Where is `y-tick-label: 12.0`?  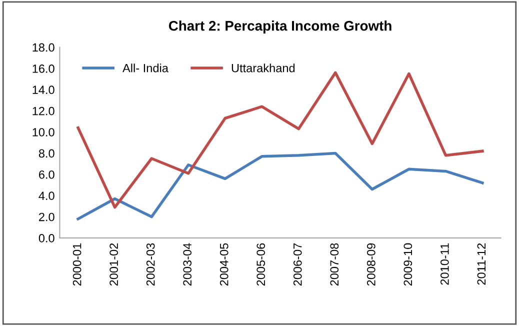
y-tick-label: 12.0 is located at coordinates (43, 111).